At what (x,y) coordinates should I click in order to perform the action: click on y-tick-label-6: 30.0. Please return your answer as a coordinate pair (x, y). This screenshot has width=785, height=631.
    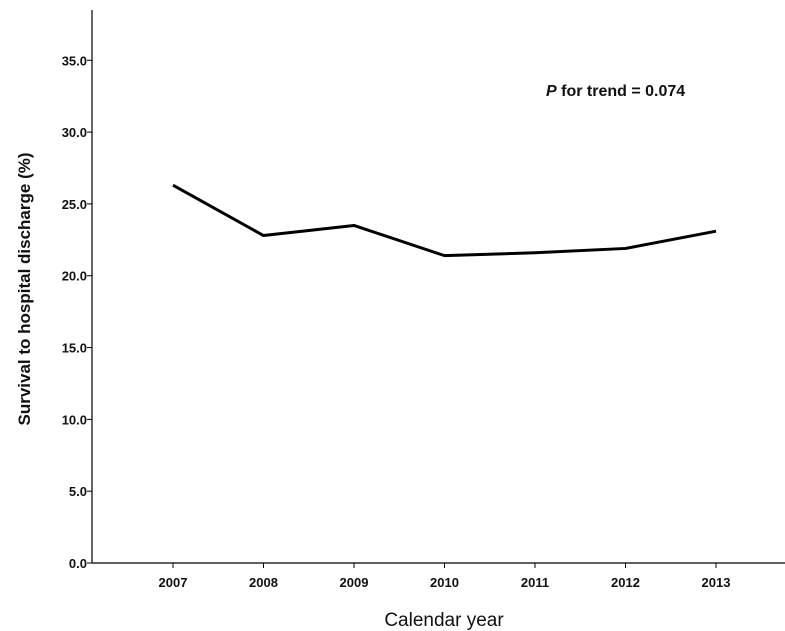
    Looking at the image, I should click on (74, 132).